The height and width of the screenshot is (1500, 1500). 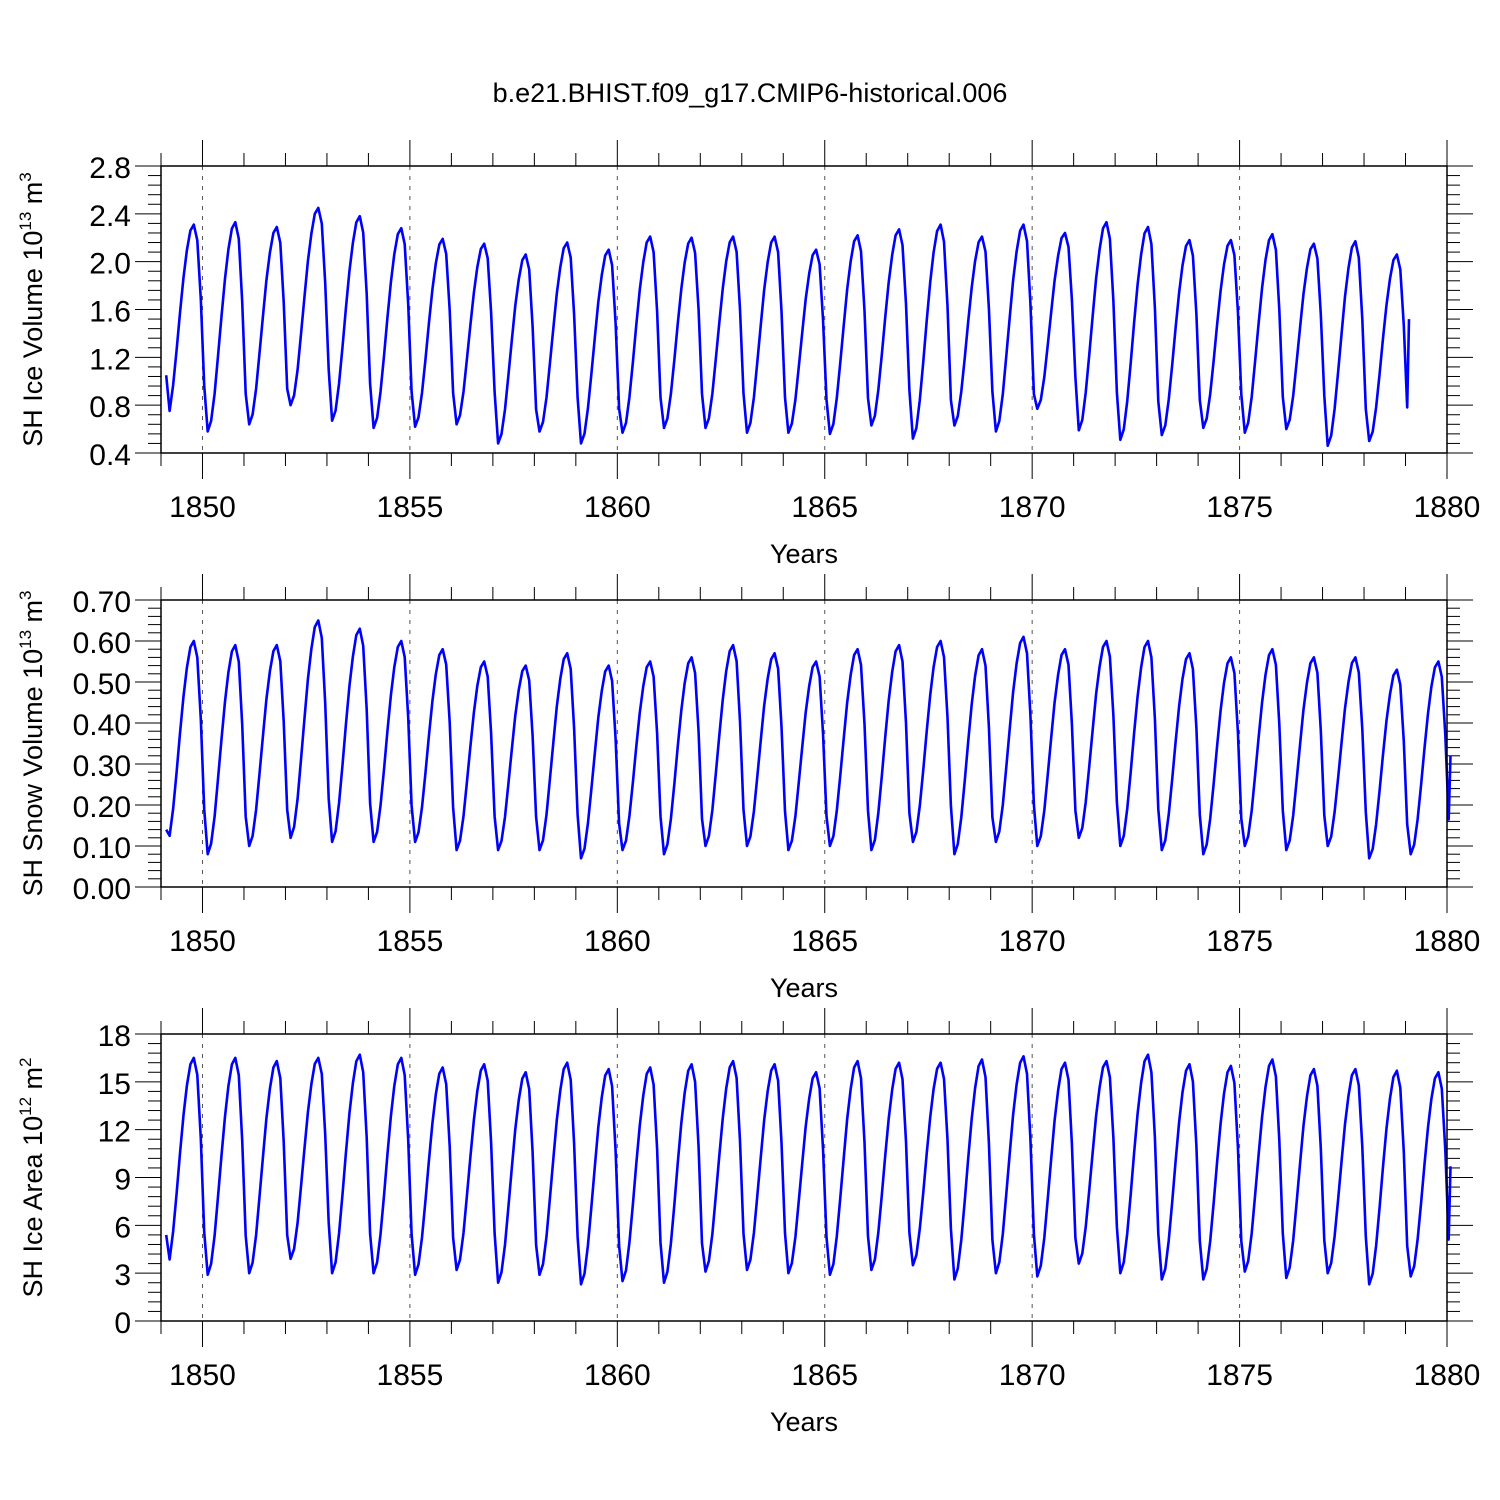 What do you see at coordinates (102, 725) in the screenshot?
I see `y-tick-label: 0.40` at bounding box center [102, 725].